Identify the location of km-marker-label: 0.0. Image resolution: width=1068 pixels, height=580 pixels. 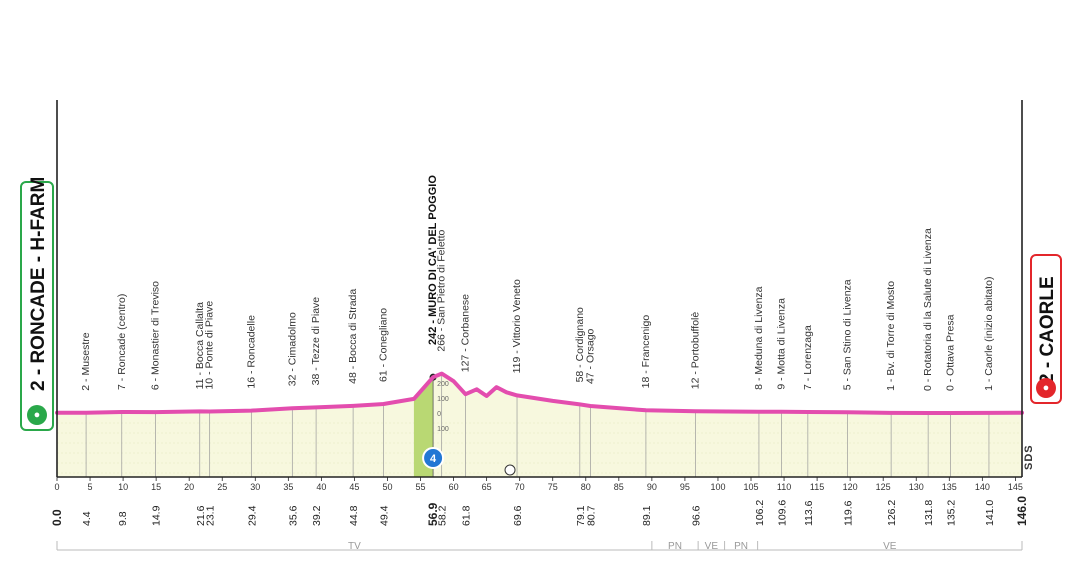
(57, 517).